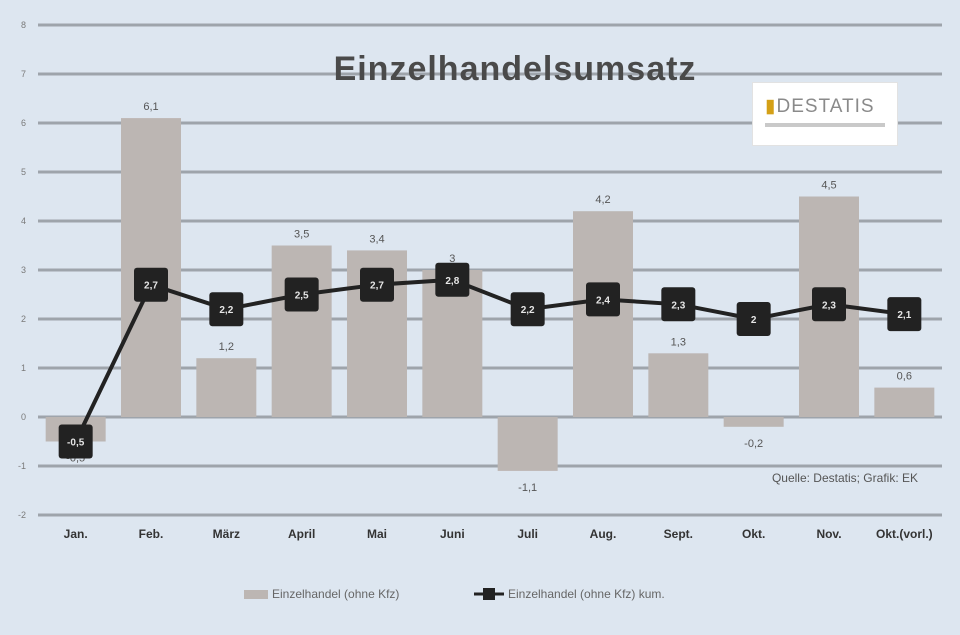  I want to click on x-category-label: Feb., so click(151, 534).